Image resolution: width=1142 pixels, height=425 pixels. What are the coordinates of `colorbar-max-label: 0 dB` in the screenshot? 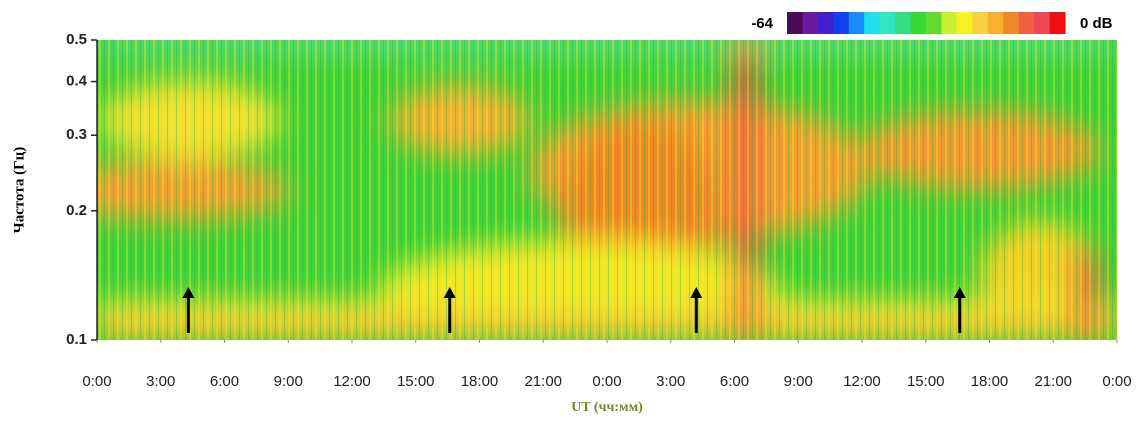 It's located at (1096, 23).